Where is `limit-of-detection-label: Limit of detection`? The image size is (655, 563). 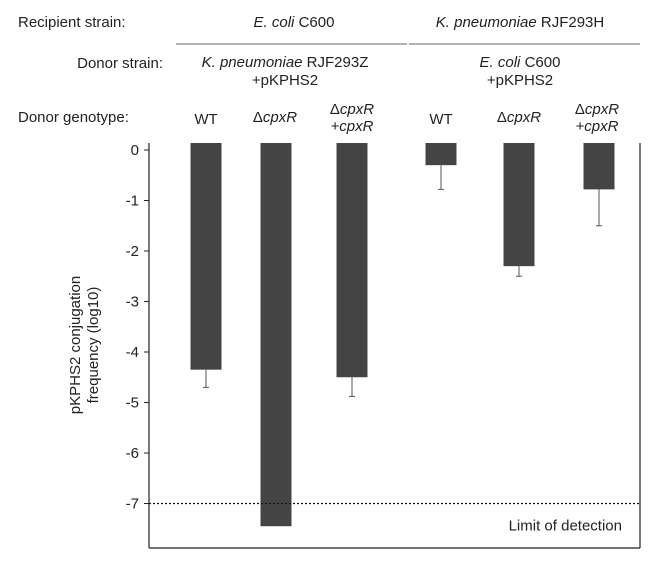 limit-of-detection-label: Limit of detection is located at coordinates (565, 526).